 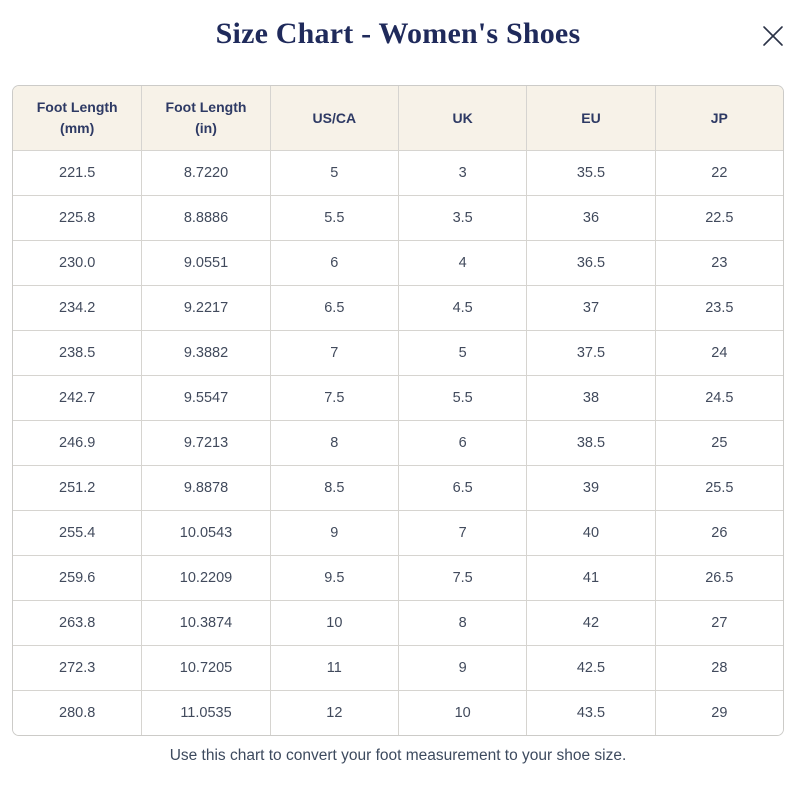 I want to click on table-cell: 10.2209, so click(x=205, y=577).